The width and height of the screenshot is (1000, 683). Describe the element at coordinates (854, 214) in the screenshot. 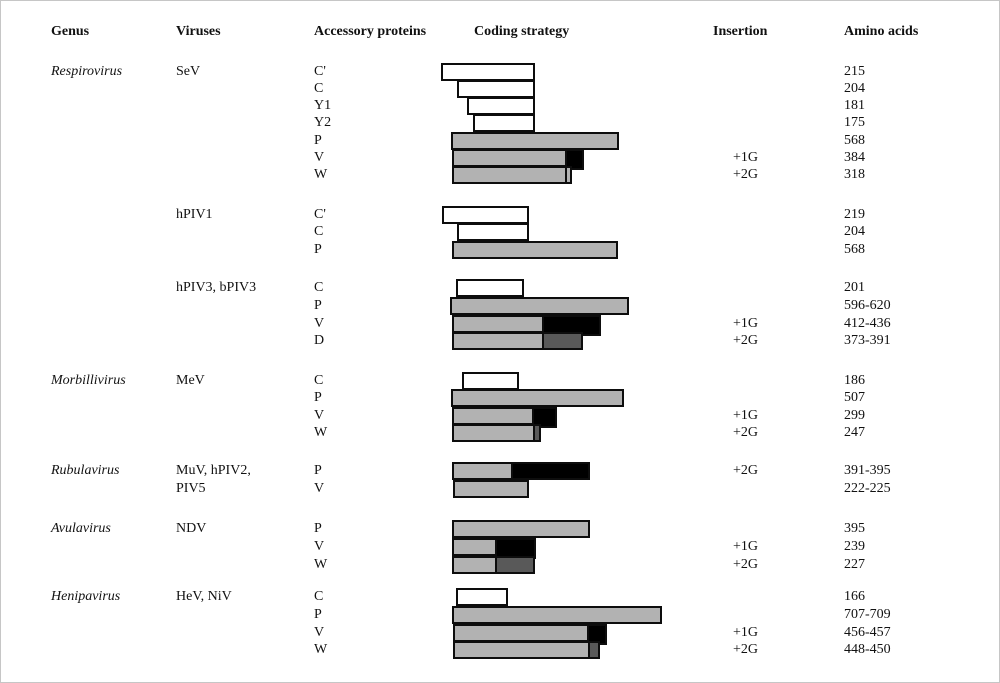

I see `amino-acids-value: 219` at that location.